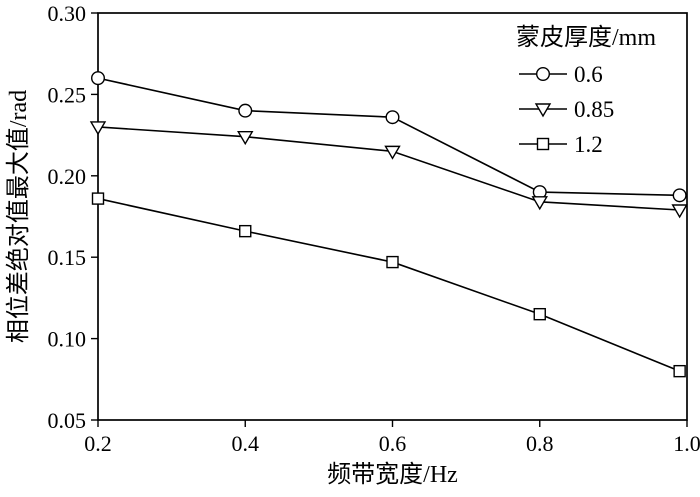 The height and width of the screenshot is (497, 700). What do you see at coordinates (67, 420) in the screenshot?
I see `y-tick-label: 0.05` at bounding box center [67, 420].